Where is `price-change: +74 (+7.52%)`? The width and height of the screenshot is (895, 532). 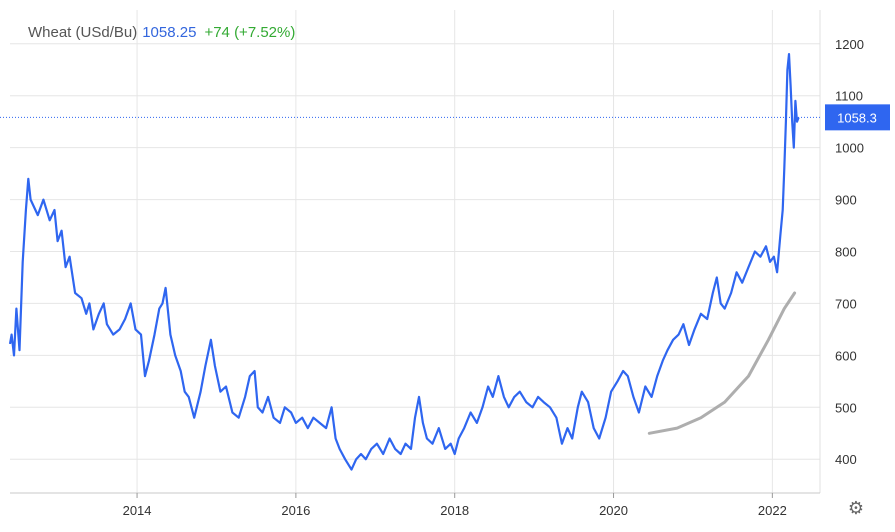 price-change: +74 (+7.52%) is located at coordinates (250, 32).